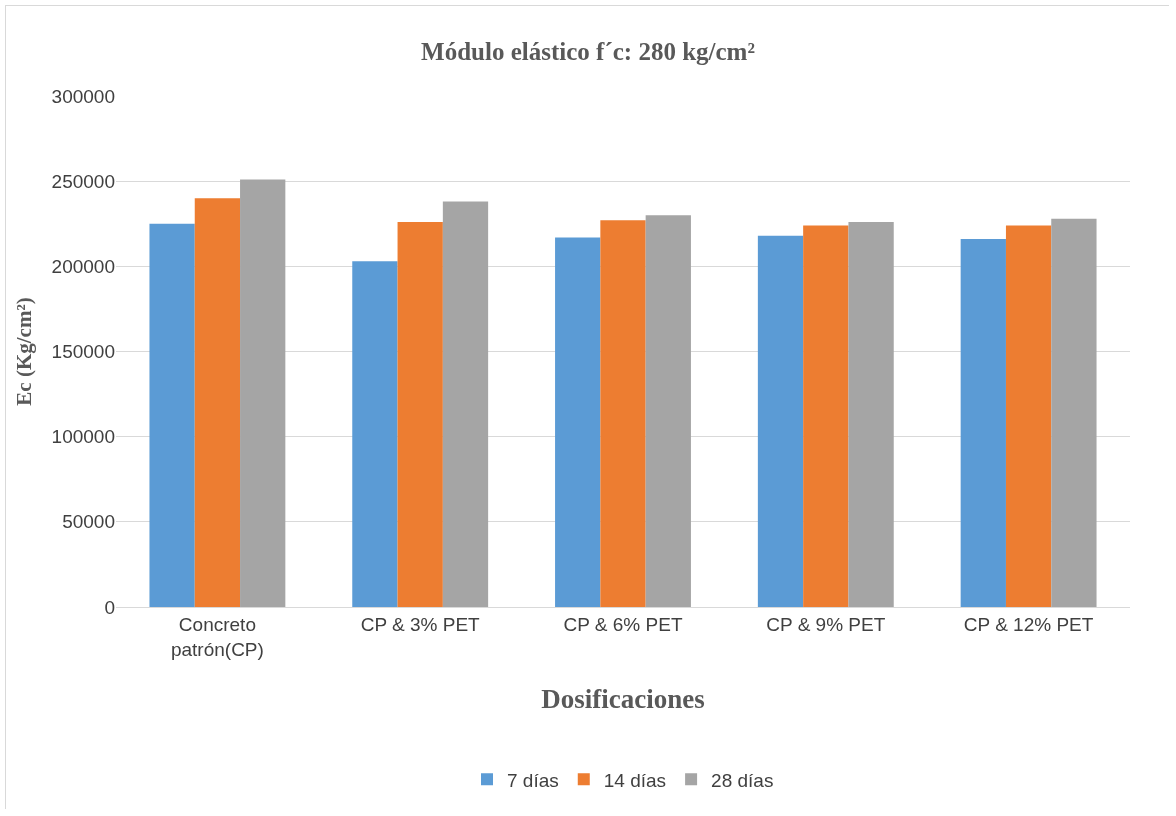 Image resolution: width=1176 pixels, height=816 pixels. I want to click on y-tick-label: 100000, so click(83, 437).